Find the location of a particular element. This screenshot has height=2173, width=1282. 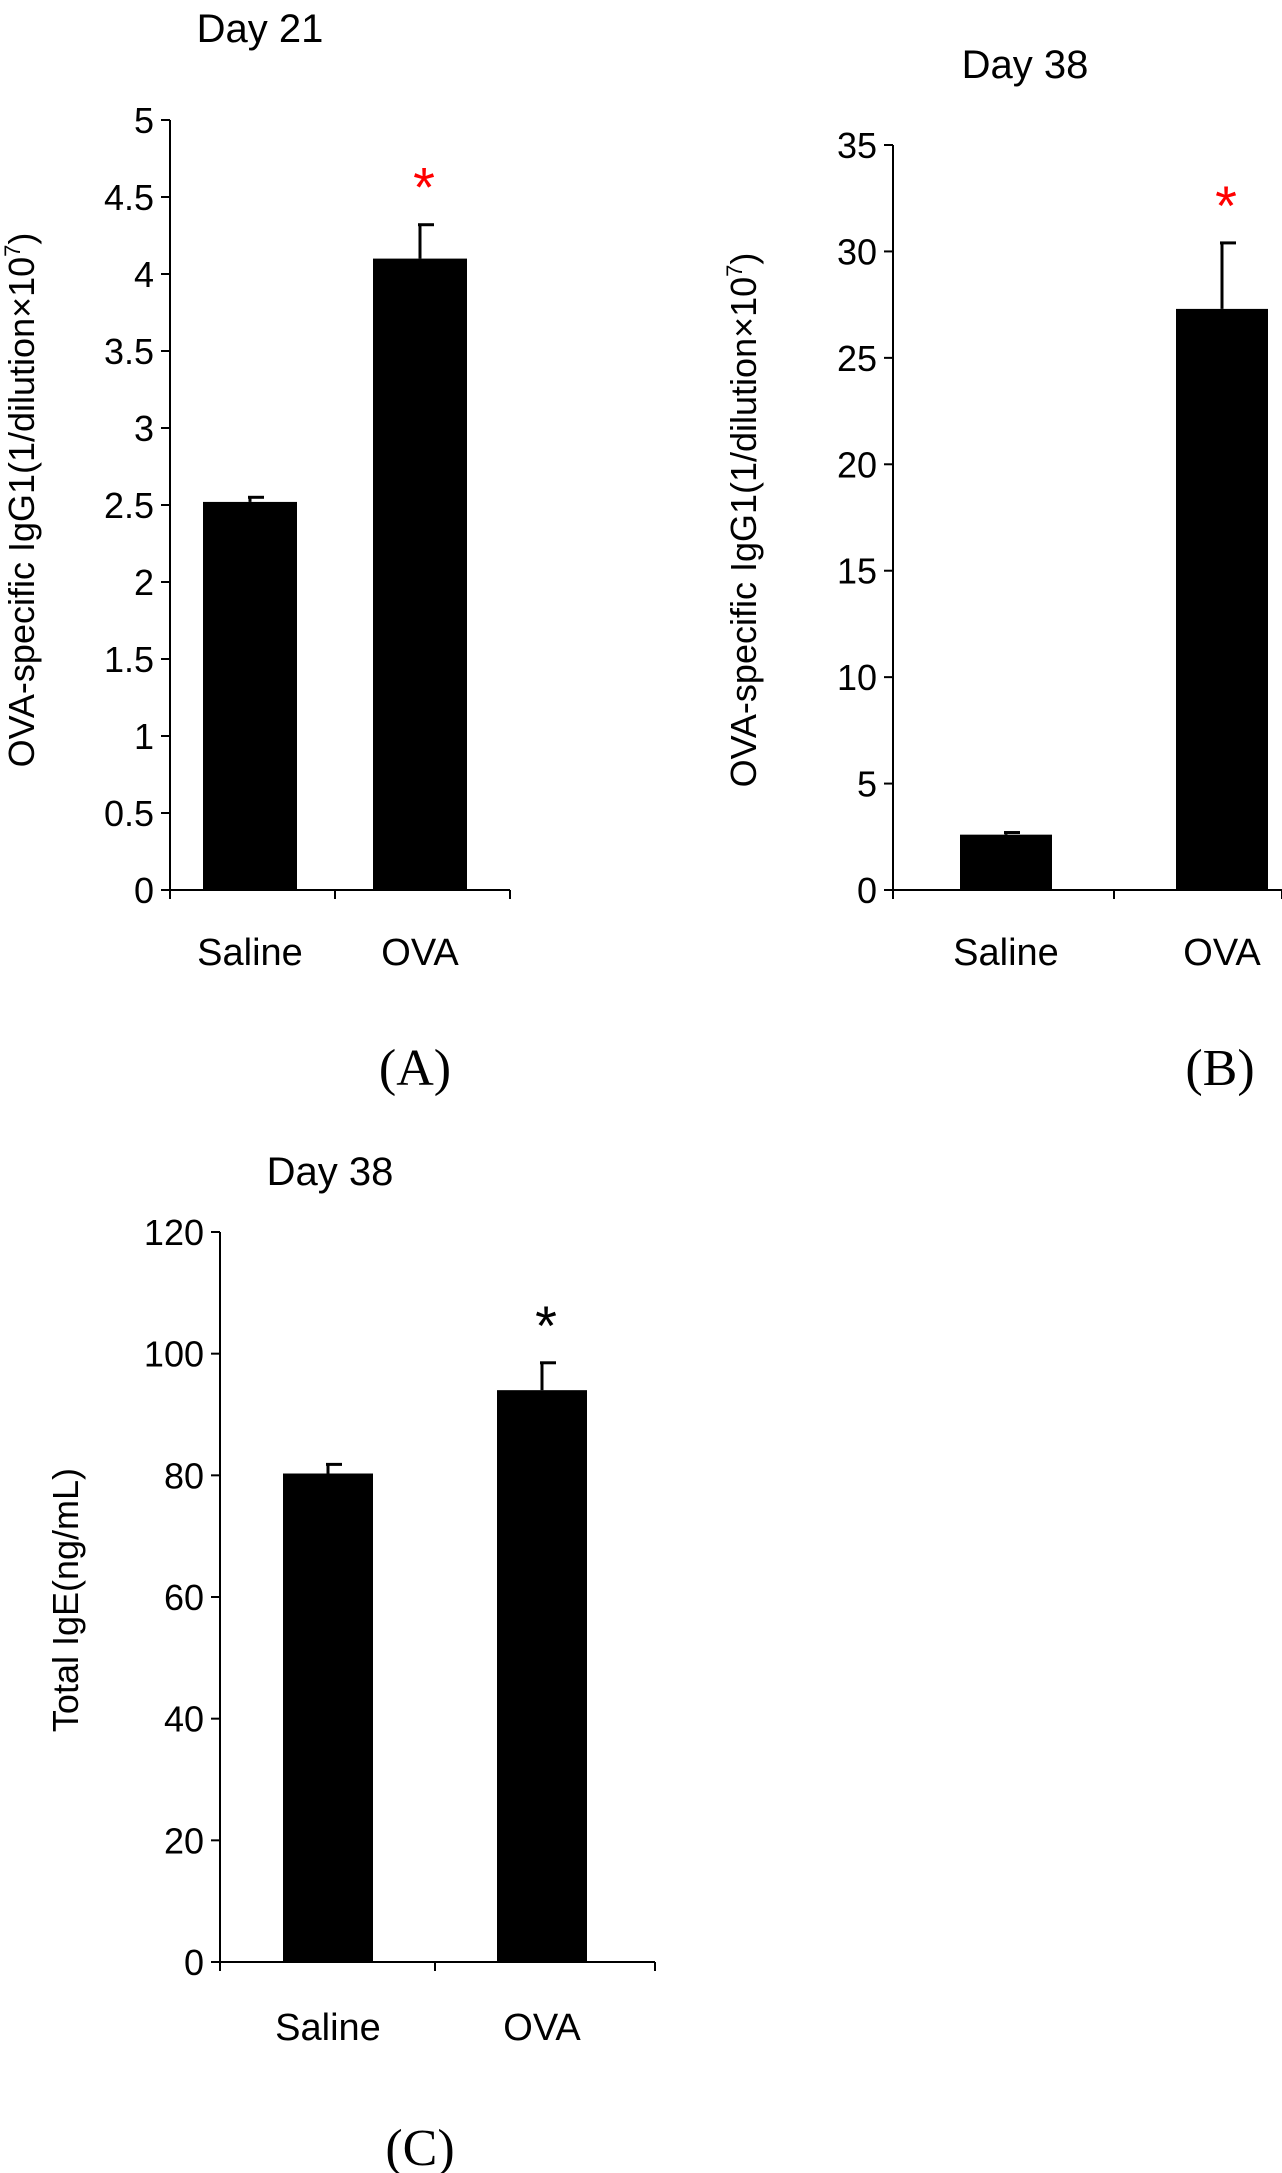

chart-c-ytick-label: 120 is located at coordinates (174, 1232).